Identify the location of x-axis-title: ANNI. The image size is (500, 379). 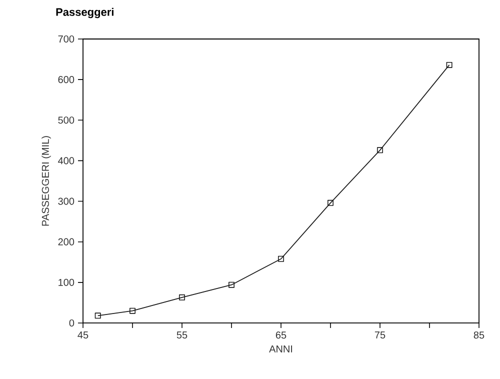
(280, 348).